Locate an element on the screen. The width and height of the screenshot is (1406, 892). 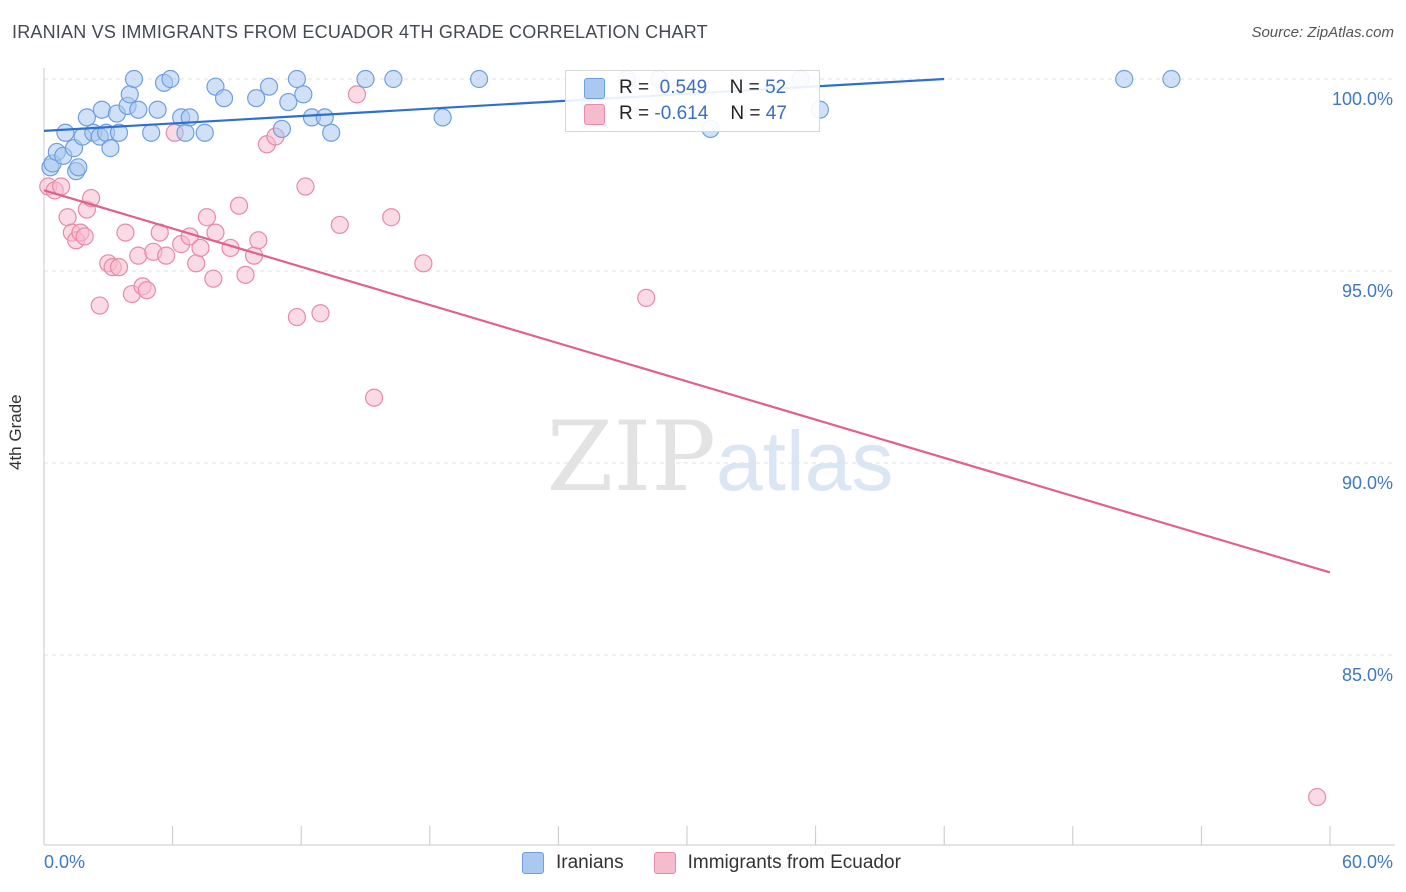
legend-row-ecuador: R = -0.614 N = 47 is located at coordinates (685, 114).